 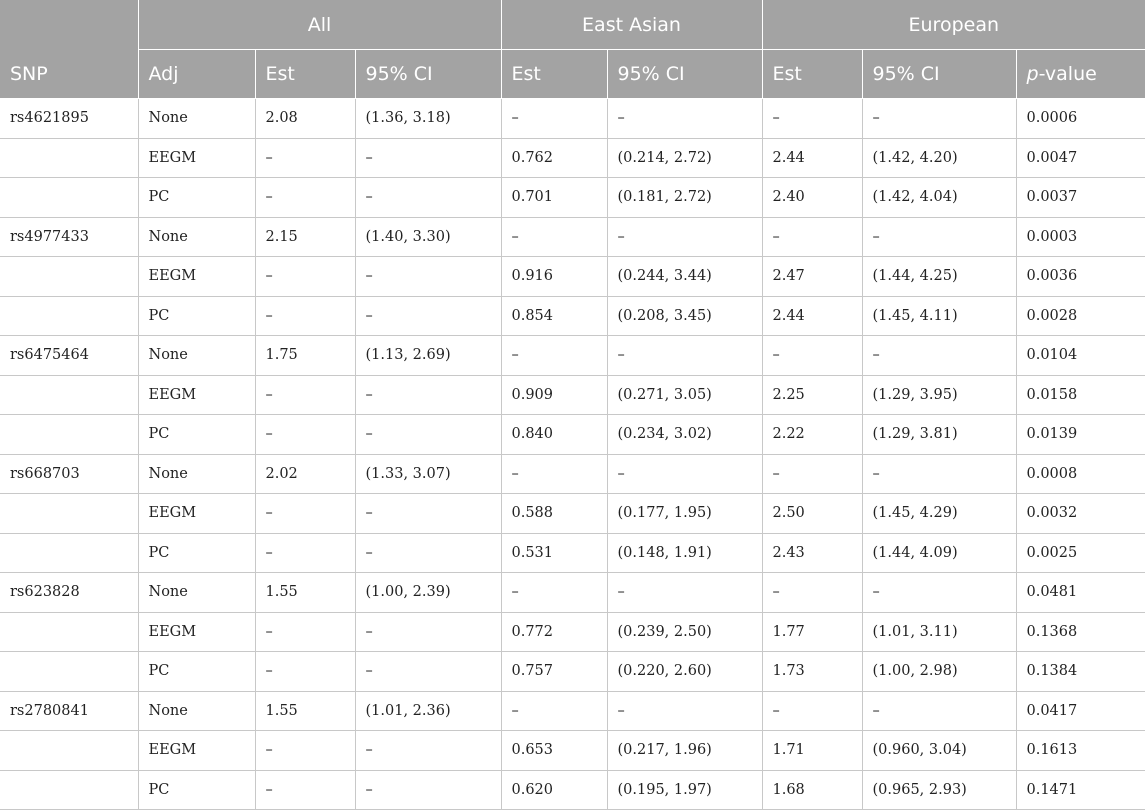 What do you see at coordinates (69, 25) in the screenshot?
I see `header-blank` at bounding box center [69, 25].